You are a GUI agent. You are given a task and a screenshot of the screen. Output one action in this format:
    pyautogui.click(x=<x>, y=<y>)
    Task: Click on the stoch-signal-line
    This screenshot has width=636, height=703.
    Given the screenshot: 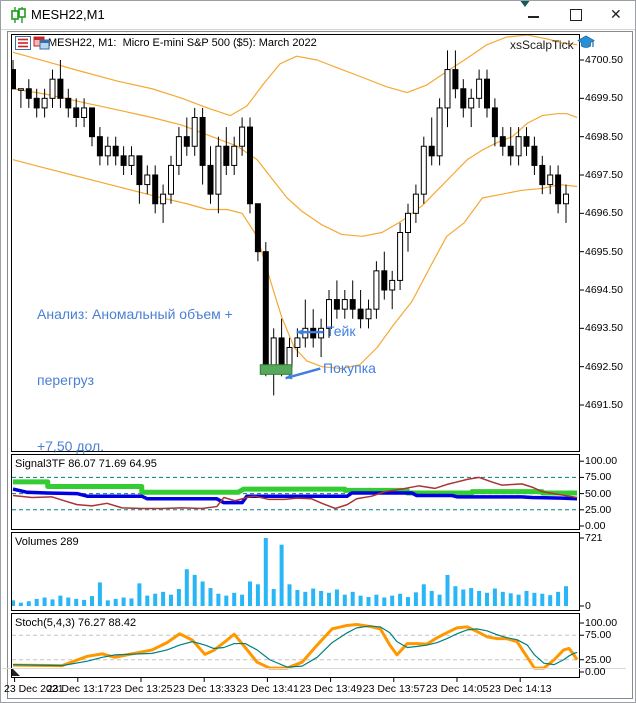 What is the action you would take?
    pyautogui.click(x=295, y=646)
    